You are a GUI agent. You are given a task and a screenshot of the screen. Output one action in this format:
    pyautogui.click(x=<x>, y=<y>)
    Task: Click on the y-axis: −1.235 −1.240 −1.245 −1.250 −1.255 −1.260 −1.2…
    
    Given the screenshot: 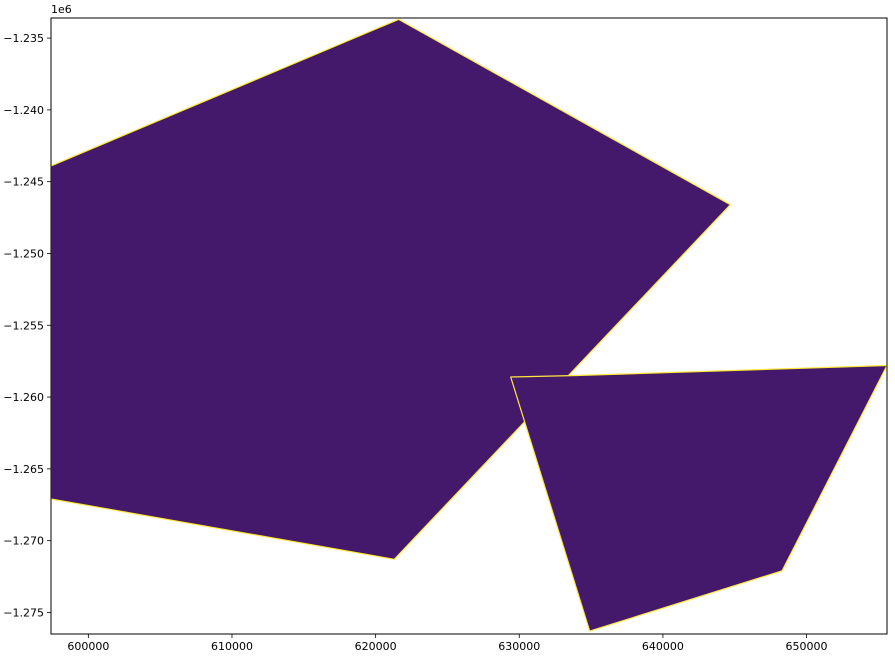 What is the action you would take?
    pyautogui.click(x=27, y=325)
    